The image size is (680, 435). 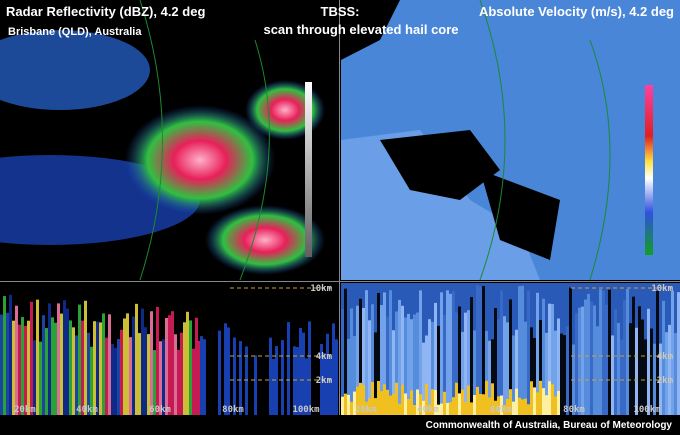 I want to click on range-label: 20km, so click(x=366, y=410).